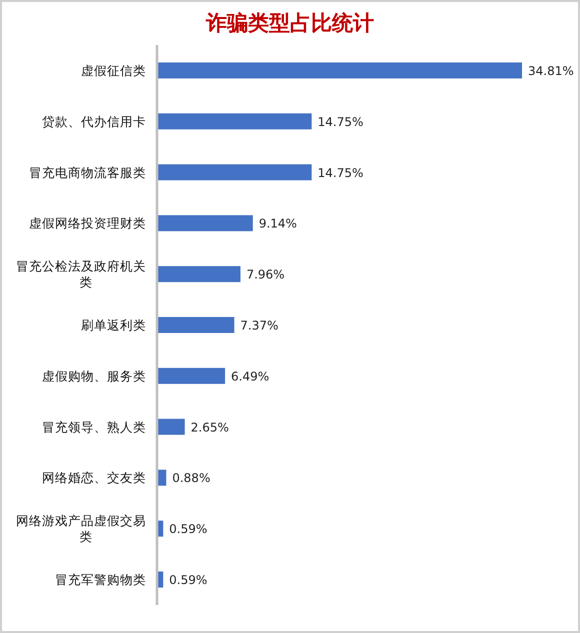 The height and width of the screenshot is (633, 580). I want to click on y-tick-label: 刷单返利类, so click(113, 325).